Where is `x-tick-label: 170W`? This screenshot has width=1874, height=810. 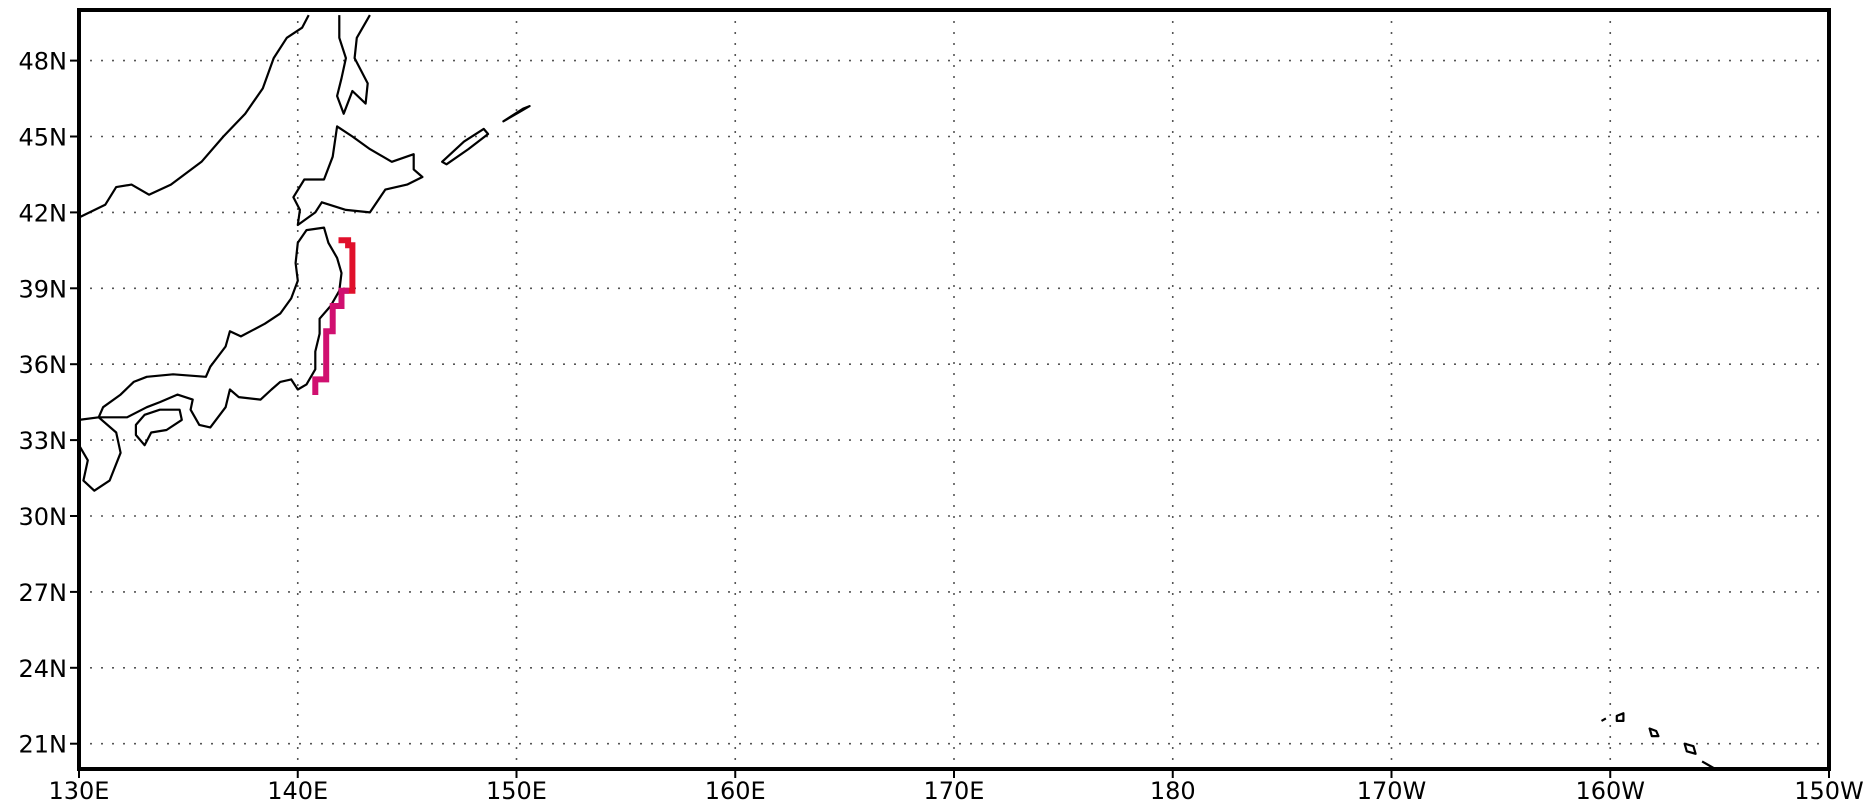 x-tick-label: 170W is located at coordinates (1392, 791).